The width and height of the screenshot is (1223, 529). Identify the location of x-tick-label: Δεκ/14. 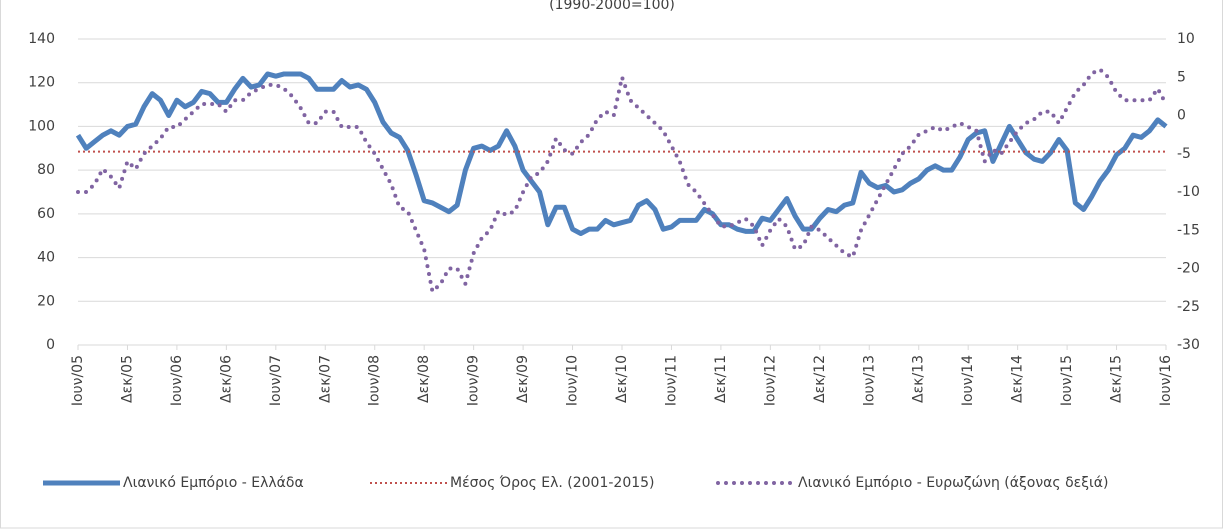
(1018, 379).